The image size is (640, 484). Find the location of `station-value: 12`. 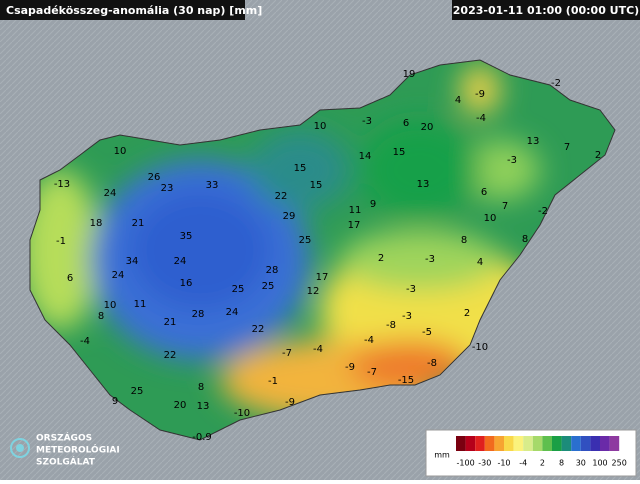

station-value: 12 is located at coordinates (313, 291).